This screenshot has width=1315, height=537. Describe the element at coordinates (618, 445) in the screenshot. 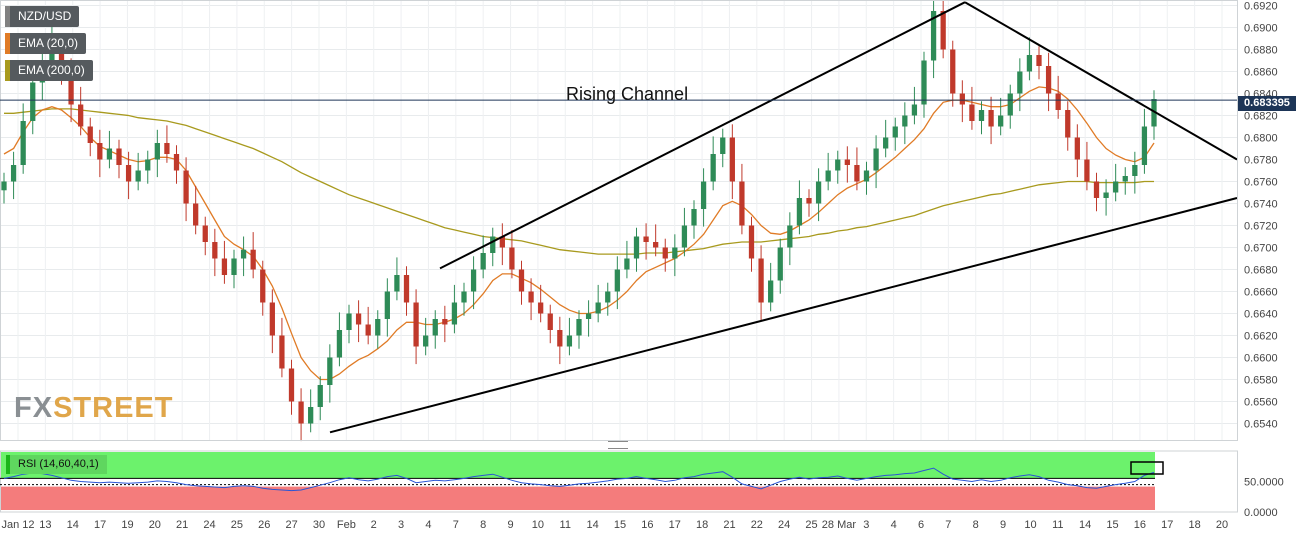

I see `panel-resize-handle` at that location.